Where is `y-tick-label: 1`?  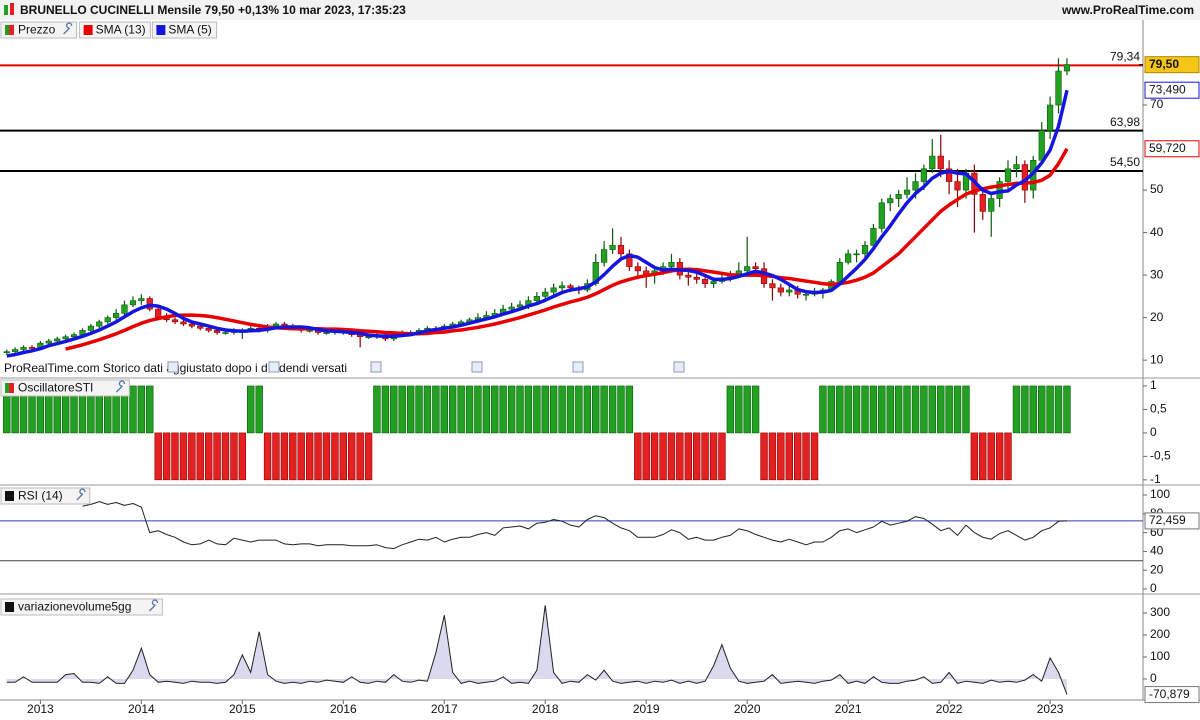 y-tick-label: 1 is located at coordinates (1153, 385).